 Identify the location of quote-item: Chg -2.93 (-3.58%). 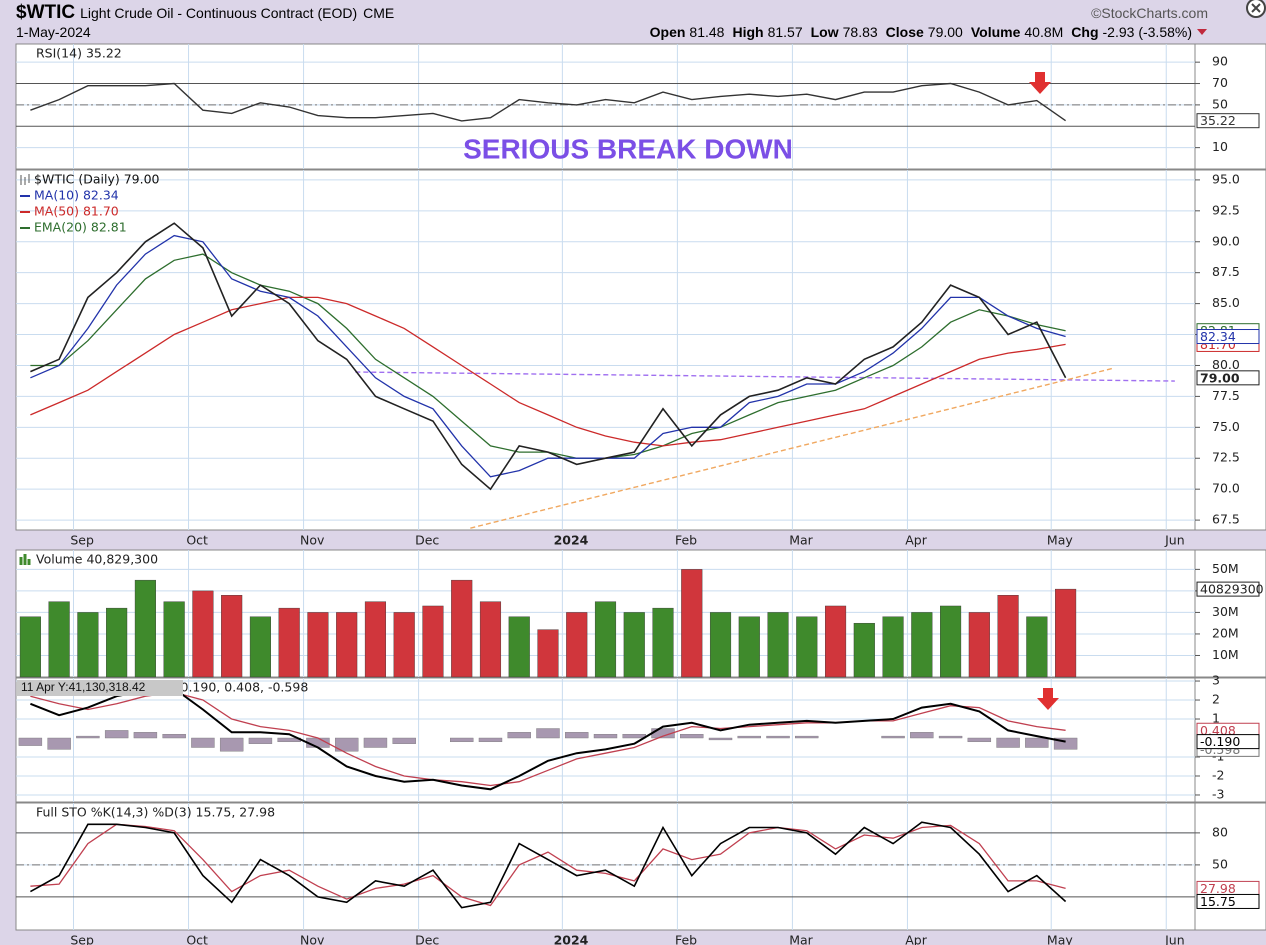
(1131, 32).